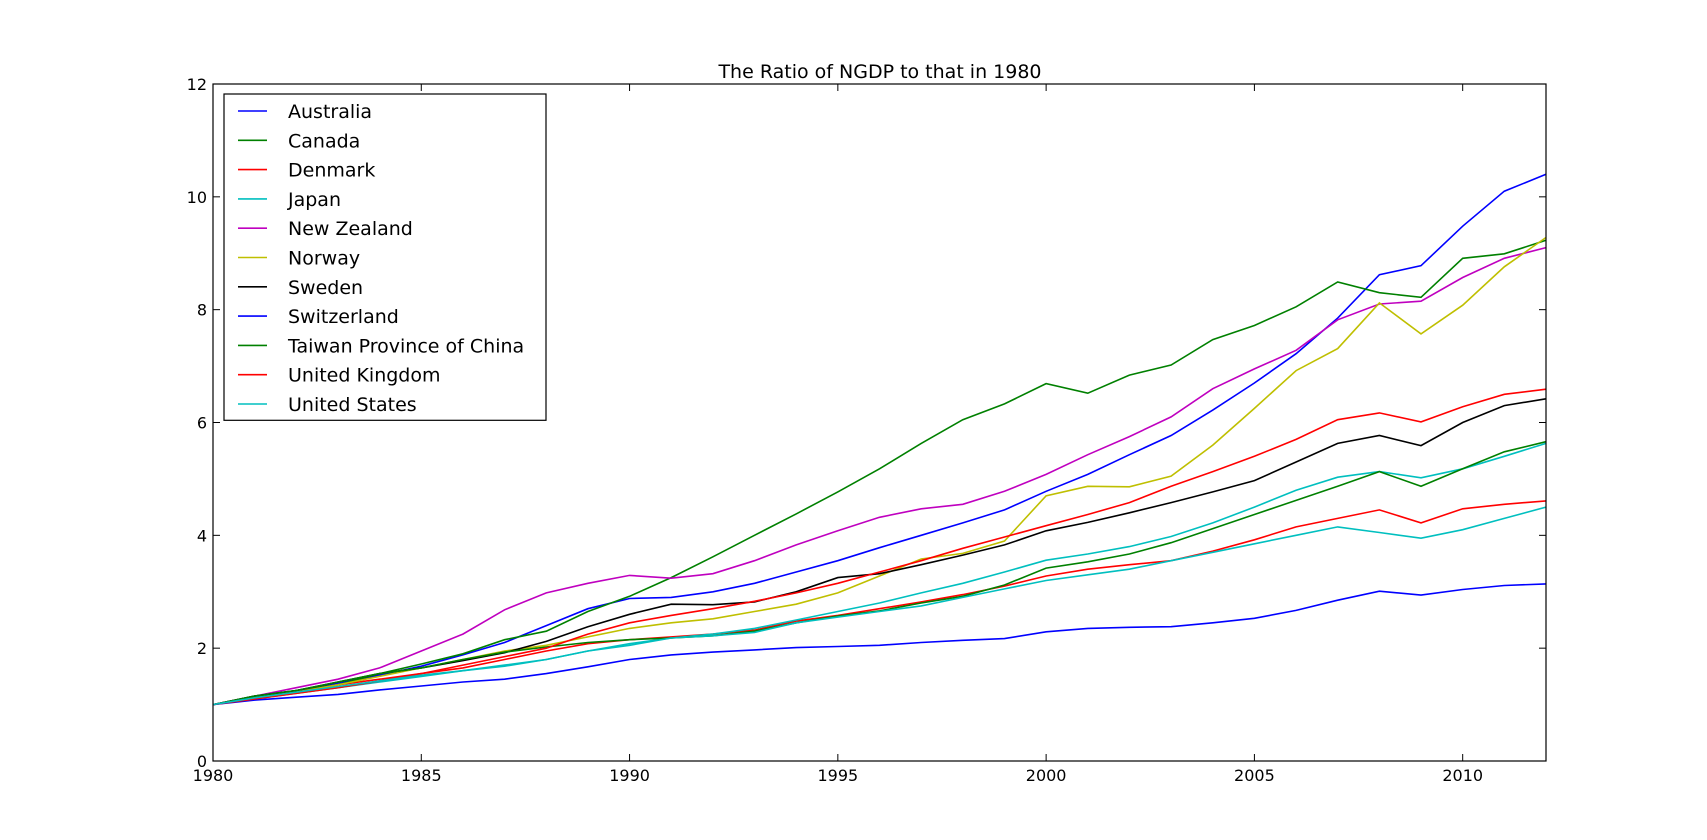 The image size is (1707, 840). I want to click on x-tick-label-4: 2000, so click(1046, 775).